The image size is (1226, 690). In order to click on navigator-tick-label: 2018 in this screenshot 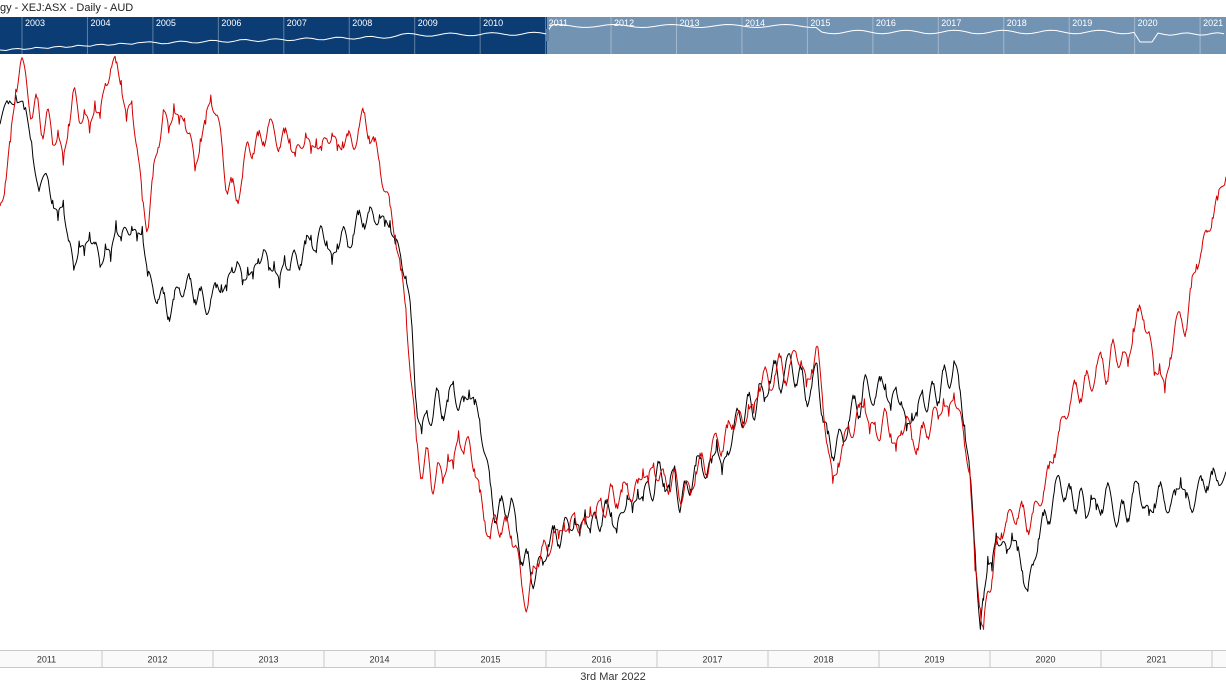, I will do `click(1017, 23)`.